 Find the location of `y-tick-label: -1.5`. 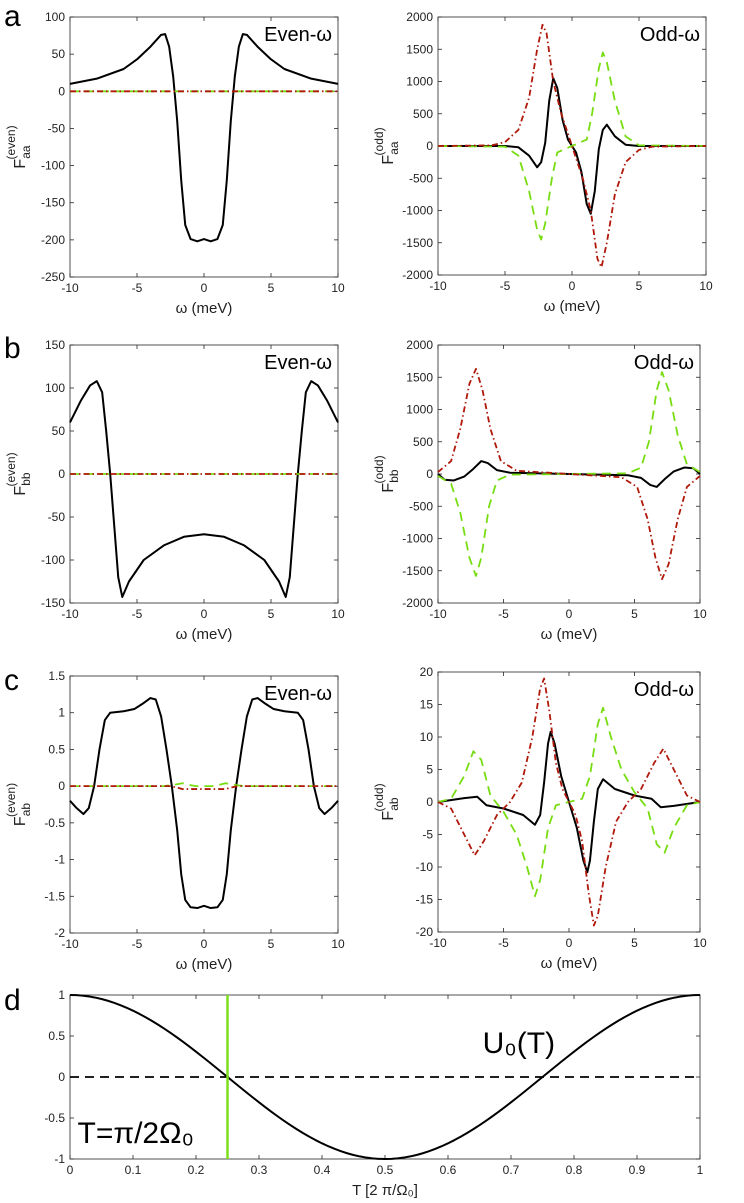

y-tick-label: -1.5 is located at coordinates (54, 896).